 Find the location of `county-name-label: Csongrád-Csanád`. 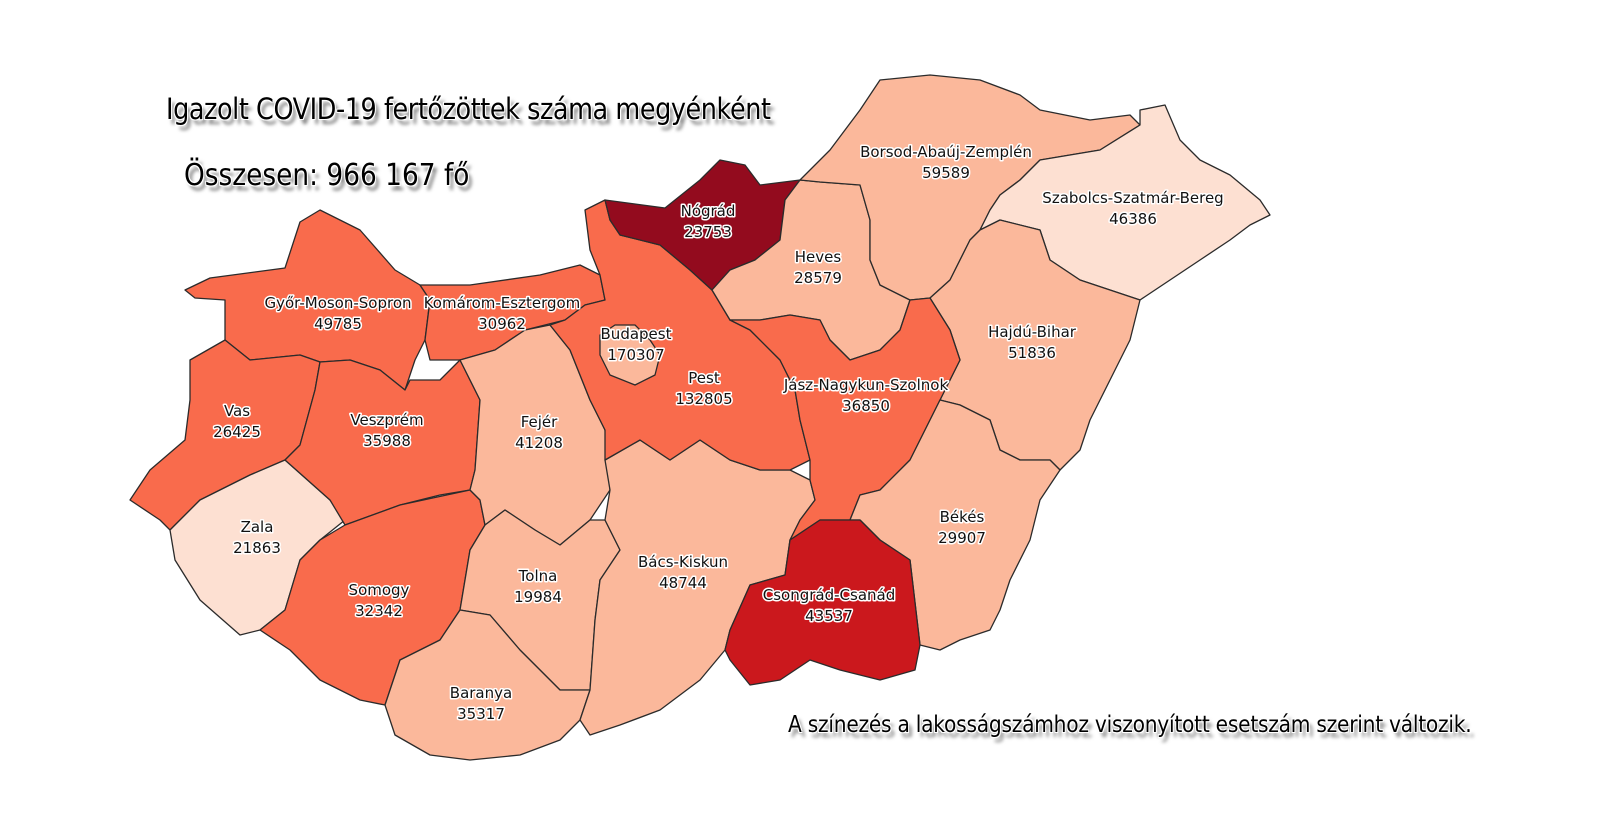

county-name-label: Csongrád-Csanád is located at coordinates (829, 595).